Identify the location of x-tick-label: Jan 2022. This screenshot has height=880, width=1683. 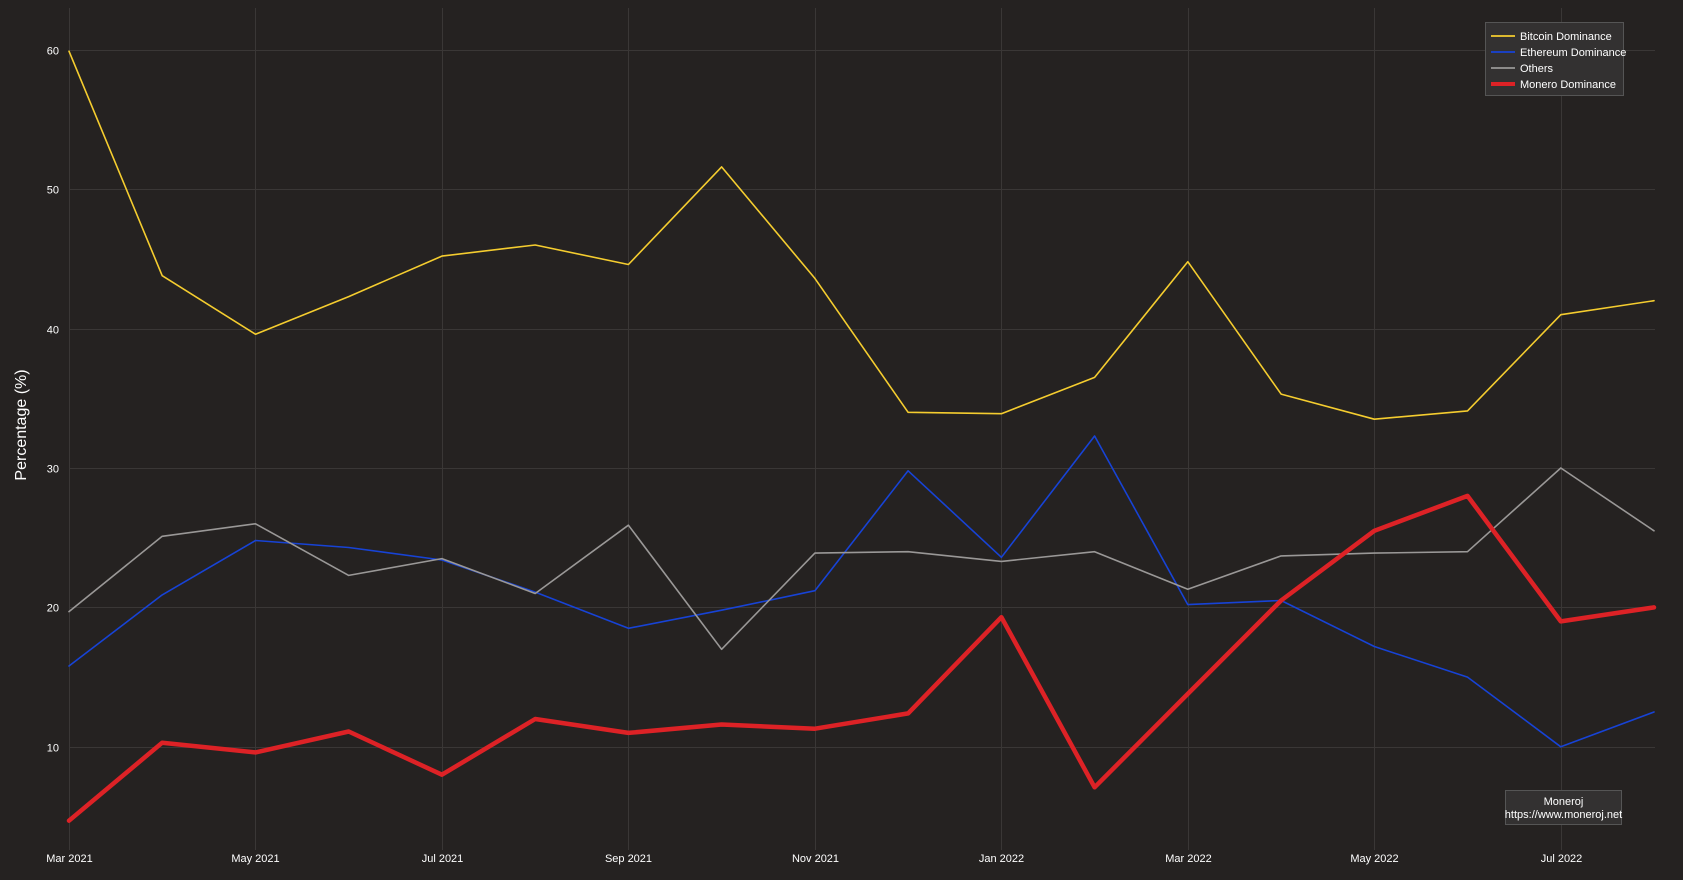
(1001, 859).